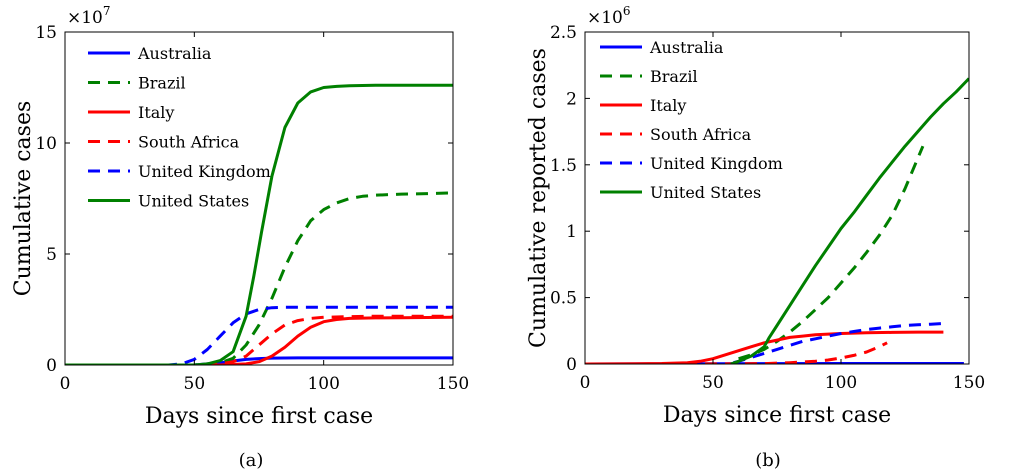 The width and height of the screenshot is (1023, 471). Describe the element at coordinates (627, 11) in the screenshot. I see `y-multiplier-exponent: 6` at that location.